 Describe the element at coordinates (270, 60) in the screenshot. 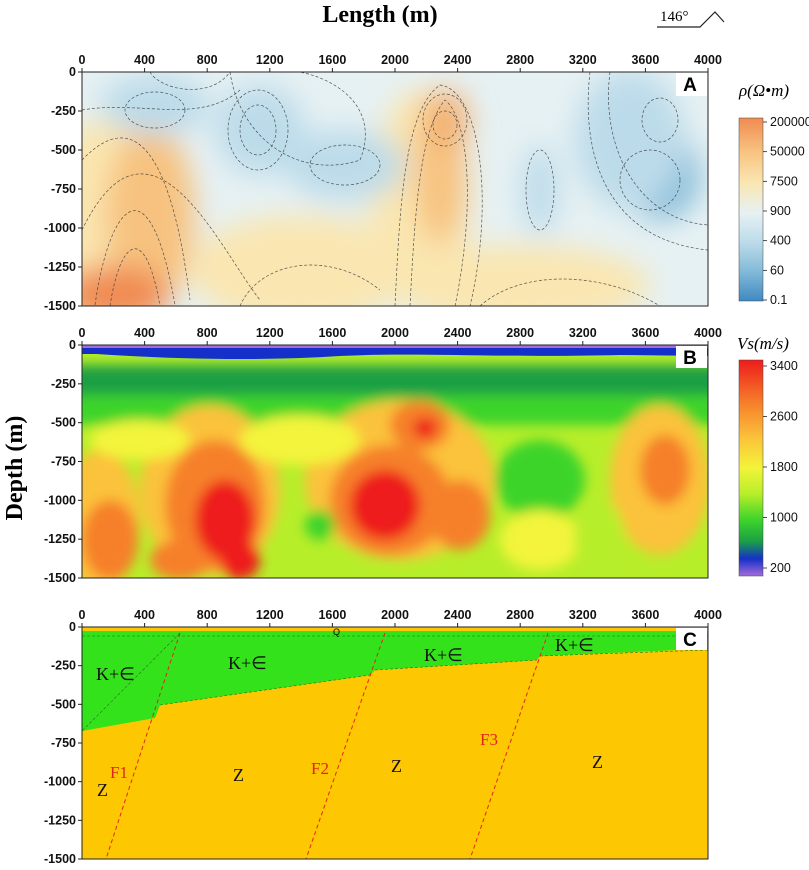

I see `panel-a-x-tick-label: 1200` at that location.